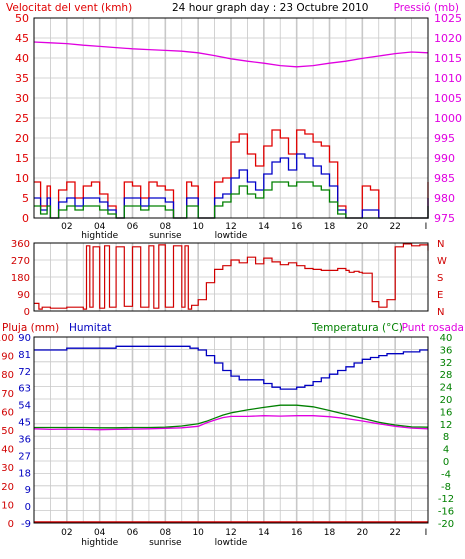 The height and width of the screenshot is (559, 465). What do you see at coordinates (448, 118) in the screenshot?
I see `tick-label: 1000` at bounding box center [448, 118].